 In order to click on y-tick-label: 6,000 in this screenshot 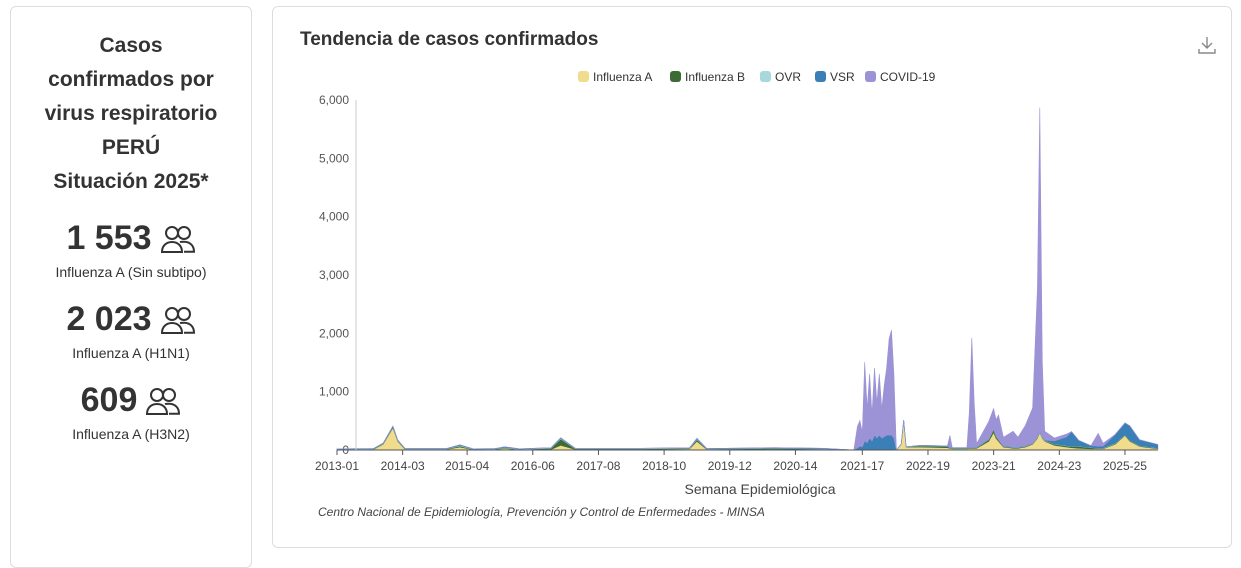, I will do `click(334, 100)`.